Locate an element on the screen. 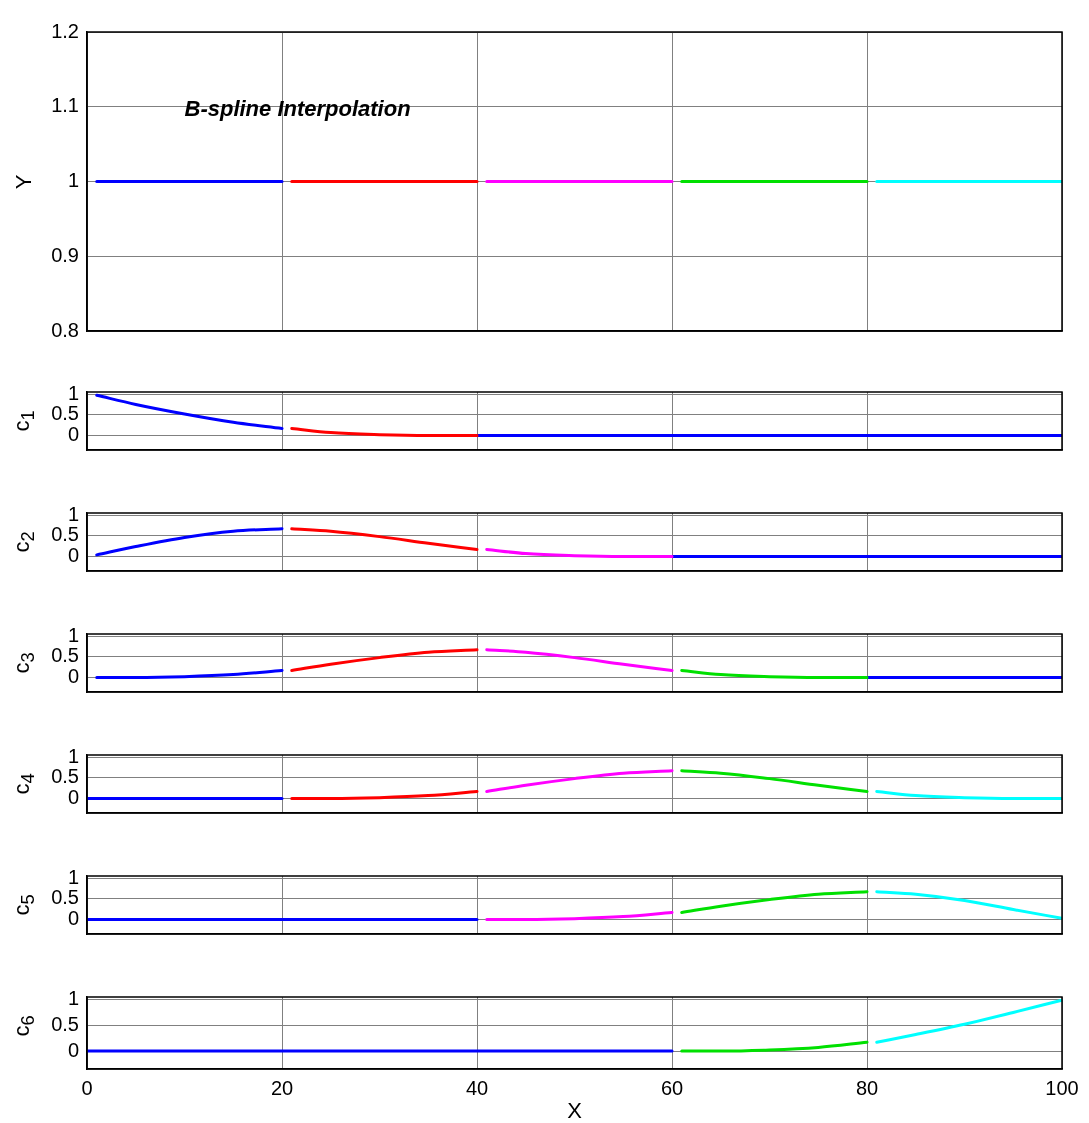 The width and height of the screenshot is (1089, 1123). x-tick-label: 40 is located at coordinates (477, 1087).